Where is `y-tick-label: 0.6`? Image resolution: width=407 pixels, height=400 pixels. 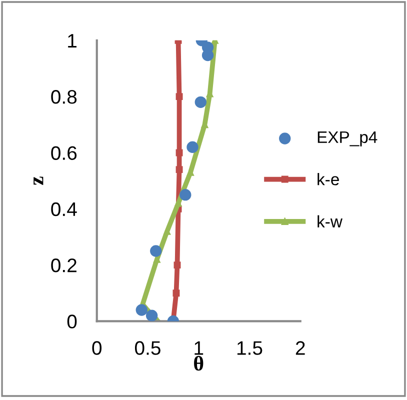
y-tick-label: 0.6 is located at coordinates (64, 153).